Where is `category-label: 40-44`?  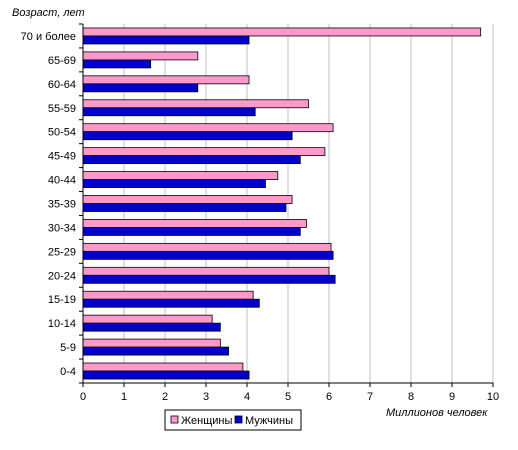 category-label: 40-44 is located at coordinates (62, 181).